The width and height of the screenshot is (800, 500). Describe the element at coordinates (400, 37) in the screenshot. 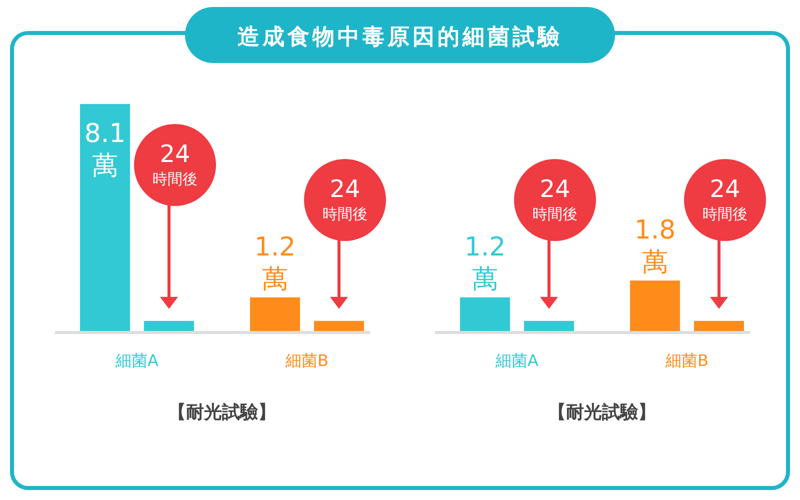

I see `chart-title: 造成食物中毒原因的細菌試驗` at that location.